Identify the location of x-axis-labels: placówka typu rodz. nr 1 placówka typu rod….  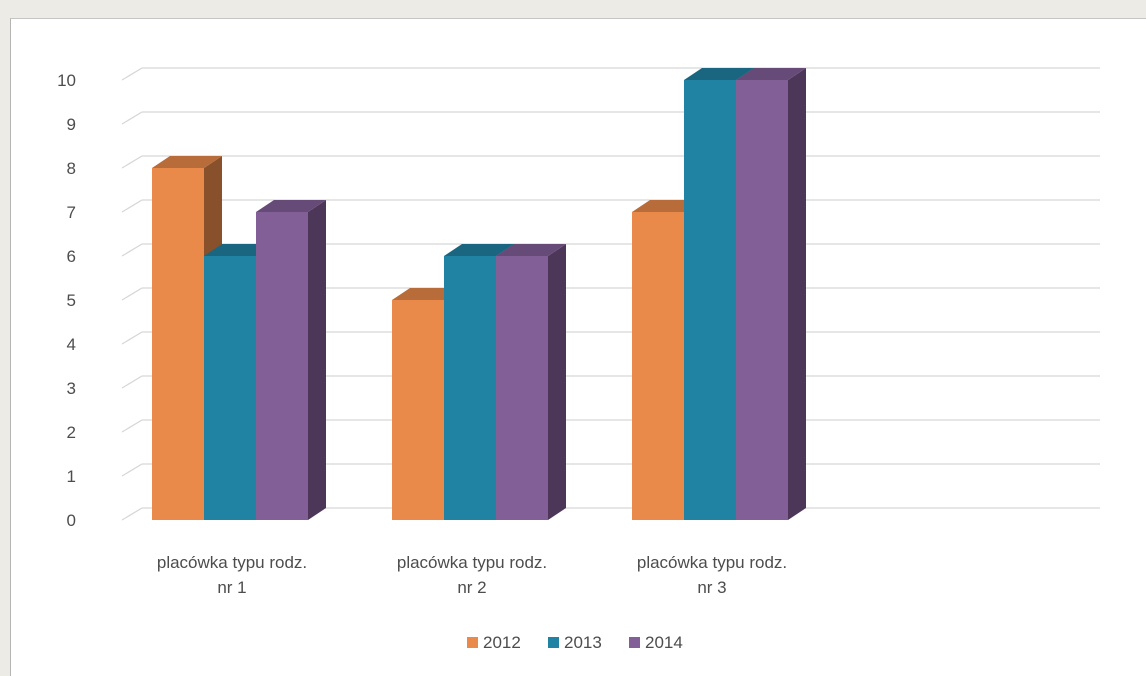
(472, 575).